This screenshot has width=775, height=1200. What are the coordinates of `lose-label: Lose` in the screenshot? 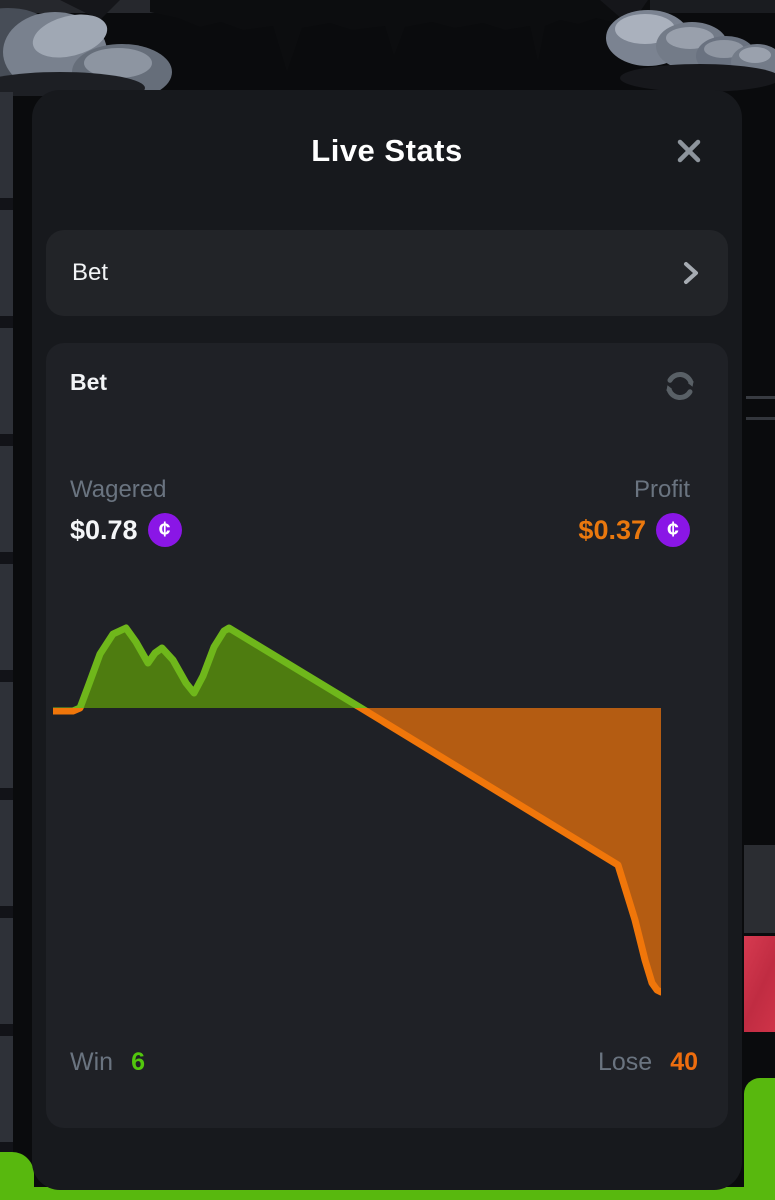 It's located at (625, 1062).